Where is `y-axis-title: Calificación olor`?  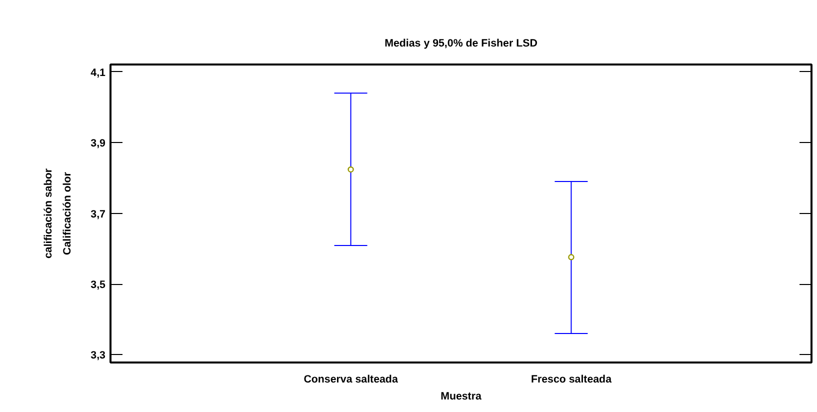
y-axis-title: Calificación olor is located at coordinates (68, 213).